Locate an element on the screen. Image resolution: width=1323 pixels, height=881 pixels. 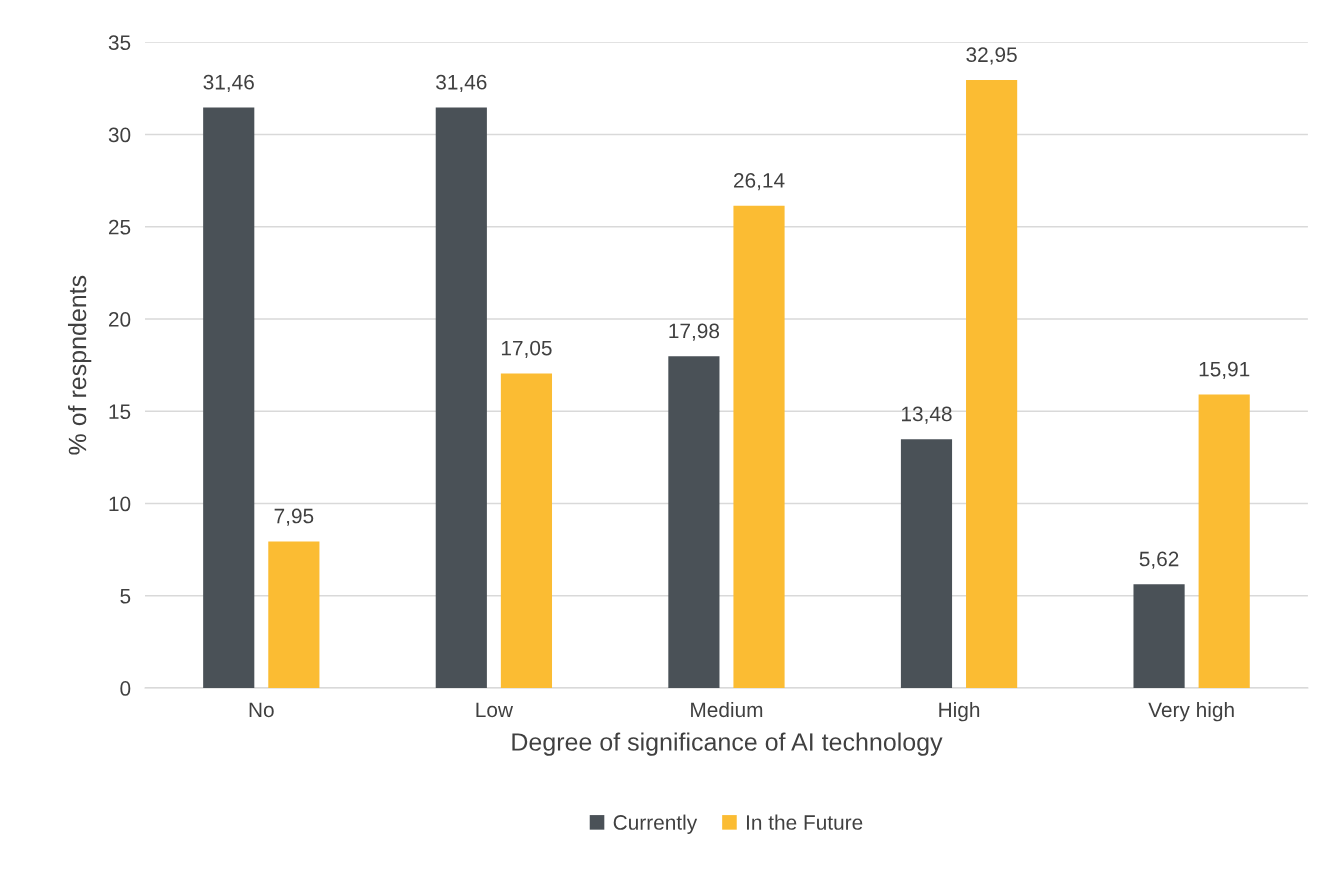
x-tick-label: Low is located at coordinates (495, 710).